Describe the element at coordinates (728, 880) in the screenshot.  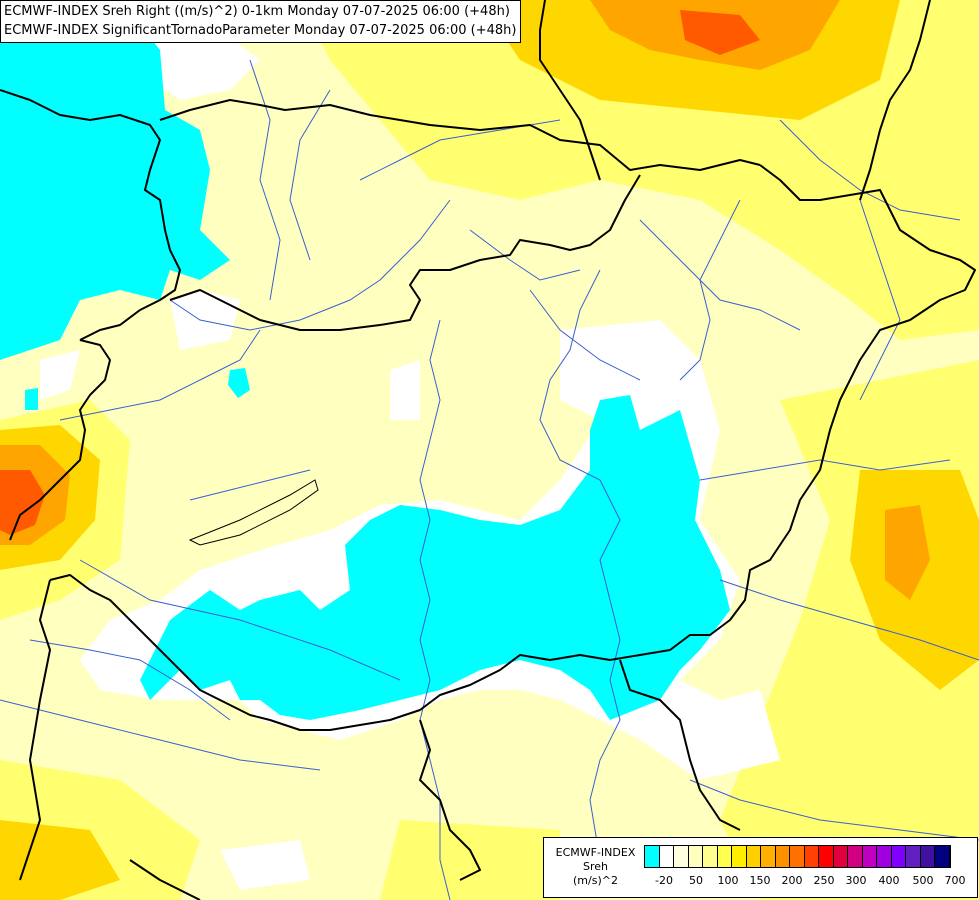
I see `legend-tick-label: 100` at that location.